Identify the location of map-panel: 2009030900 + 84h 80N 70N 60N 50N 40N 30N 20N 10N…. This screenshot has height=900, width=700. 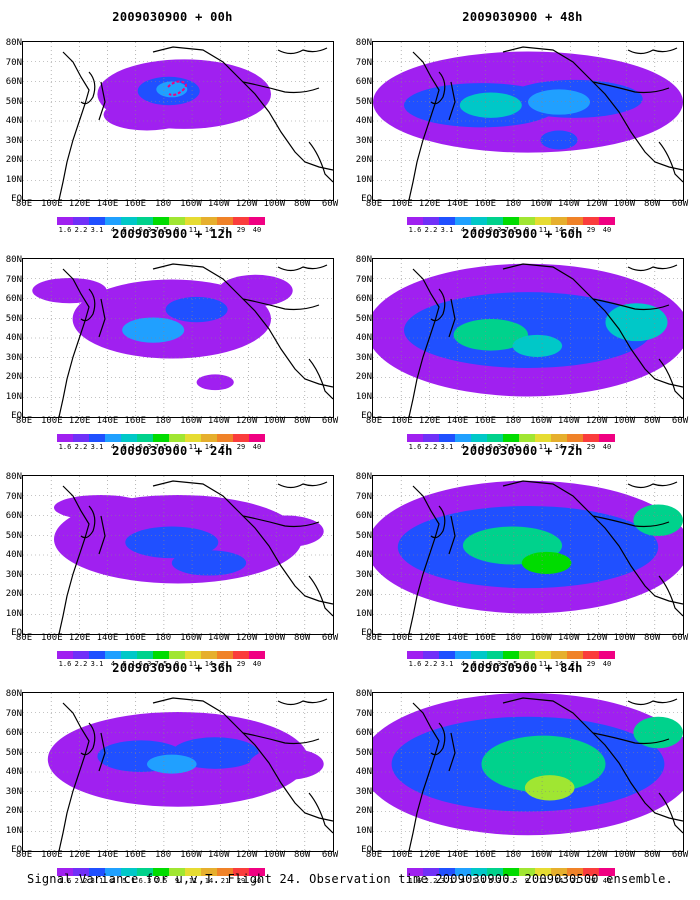
(522, 768).